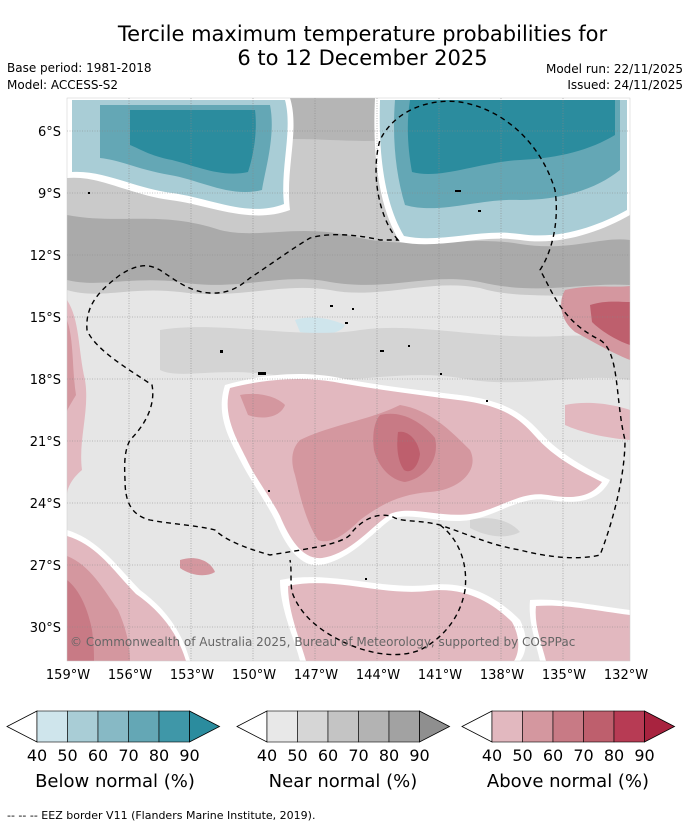 Image resolution: width=690 pixels, height=827 pixels. What do you see at coordinates (45, 318) in the screenshot?
I see `lat-label: 15°S` at bounding box center [45, 318].